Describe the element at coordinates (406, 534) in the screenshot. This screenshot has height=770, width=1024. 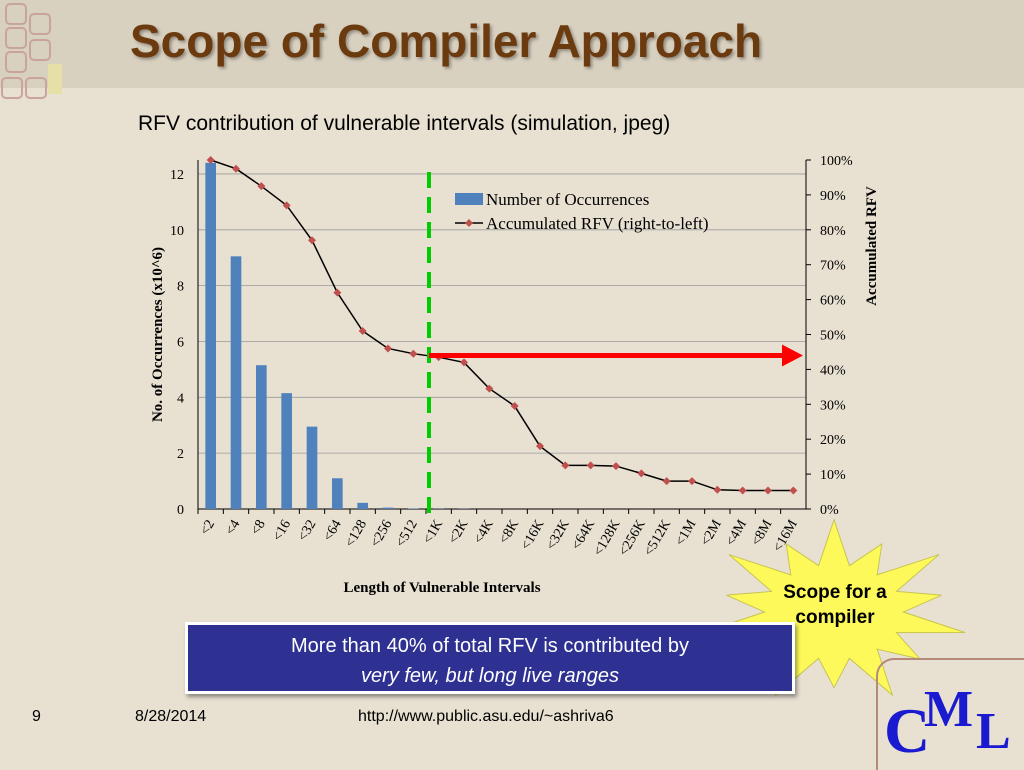
I see `x-tick-label: <512` at that location.